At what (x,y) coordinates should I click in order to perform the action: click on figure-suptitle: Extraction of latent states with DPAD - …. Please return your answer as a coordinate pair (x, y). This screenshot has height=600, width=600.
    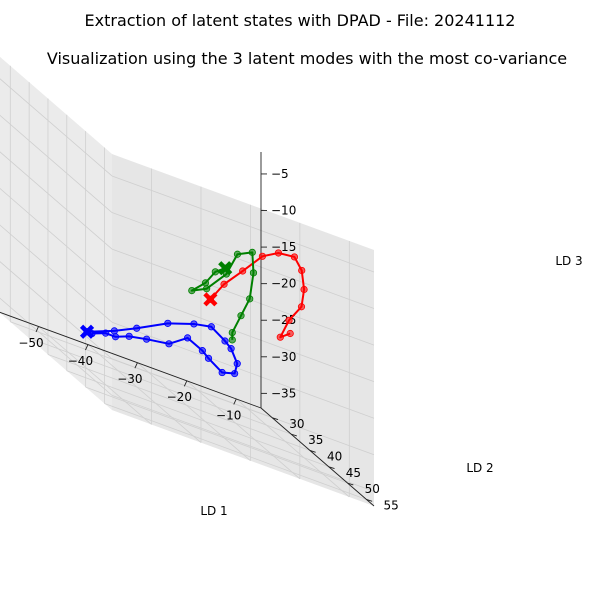
    Looking at the image, I should click on (300, 20).